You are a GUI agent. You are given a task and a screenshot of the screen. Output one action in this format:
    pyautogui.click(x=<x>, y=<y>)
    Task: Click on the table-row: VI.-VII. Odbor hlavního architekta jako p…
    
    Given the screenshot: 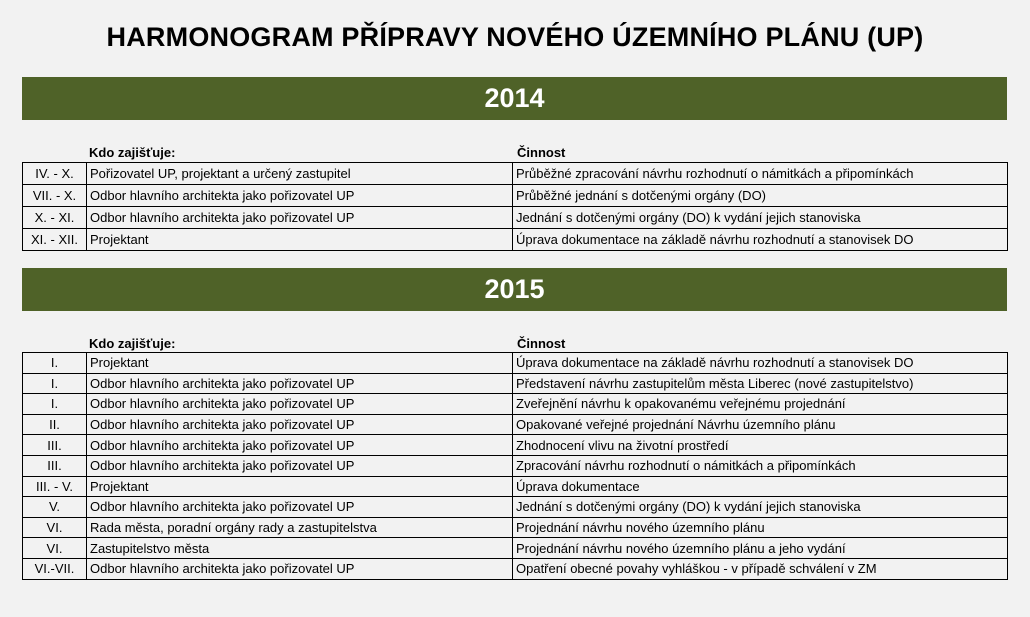 What is the action you would take?
    pyautogui.click(x=515, y=568)
    